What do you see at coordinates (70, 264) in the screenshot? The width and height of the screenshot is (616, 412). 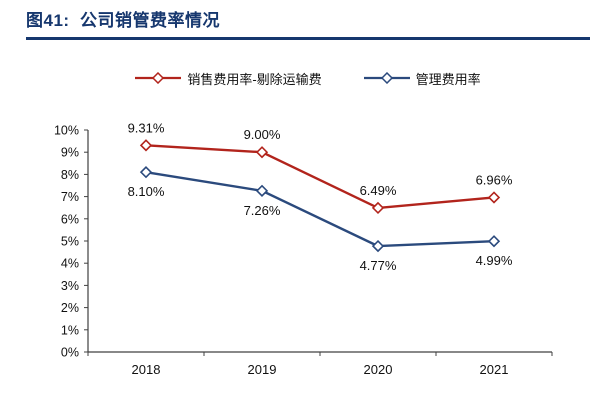 I see `y-axis-tick-label: 4%` at bounding box center [70, 264].